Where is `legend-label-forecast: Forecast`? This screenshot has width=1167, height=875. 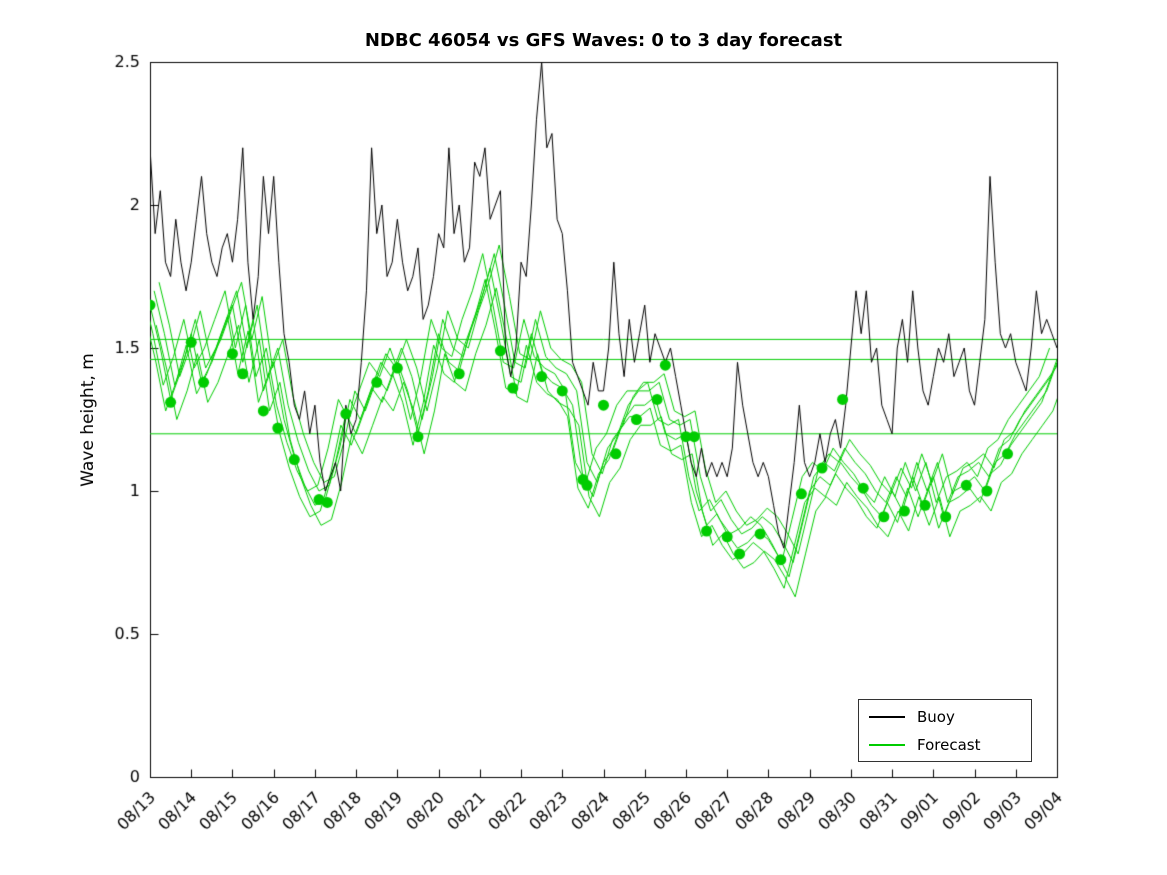
legend-label-forecast: Forecast is located at coordinates (949, 744).